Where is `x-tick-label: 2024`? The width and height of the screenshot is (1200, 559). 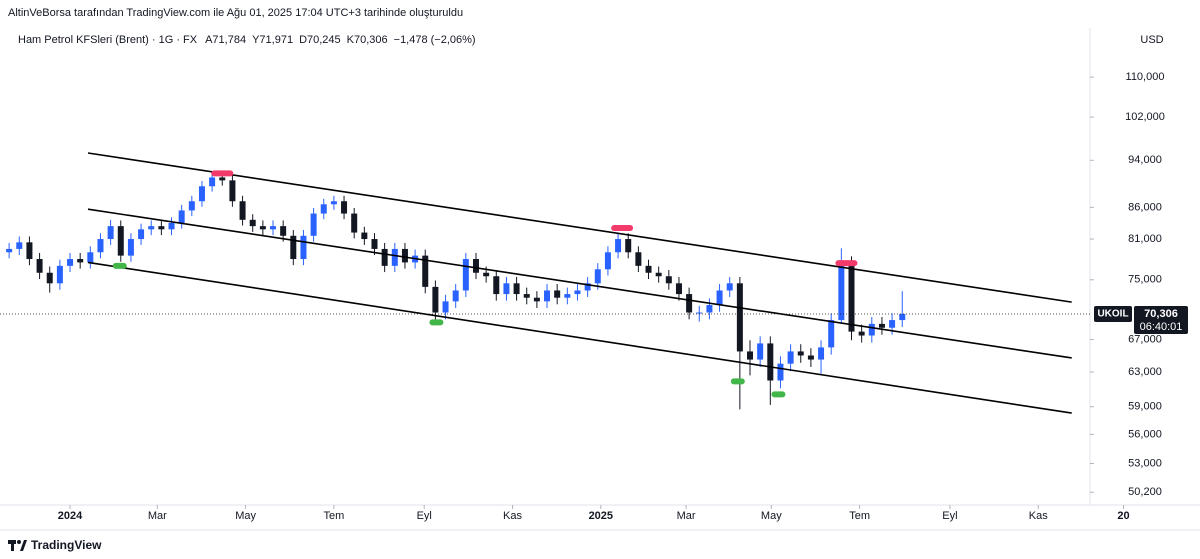 x-tick-label: 2024 is located at coordinates (70, 516).